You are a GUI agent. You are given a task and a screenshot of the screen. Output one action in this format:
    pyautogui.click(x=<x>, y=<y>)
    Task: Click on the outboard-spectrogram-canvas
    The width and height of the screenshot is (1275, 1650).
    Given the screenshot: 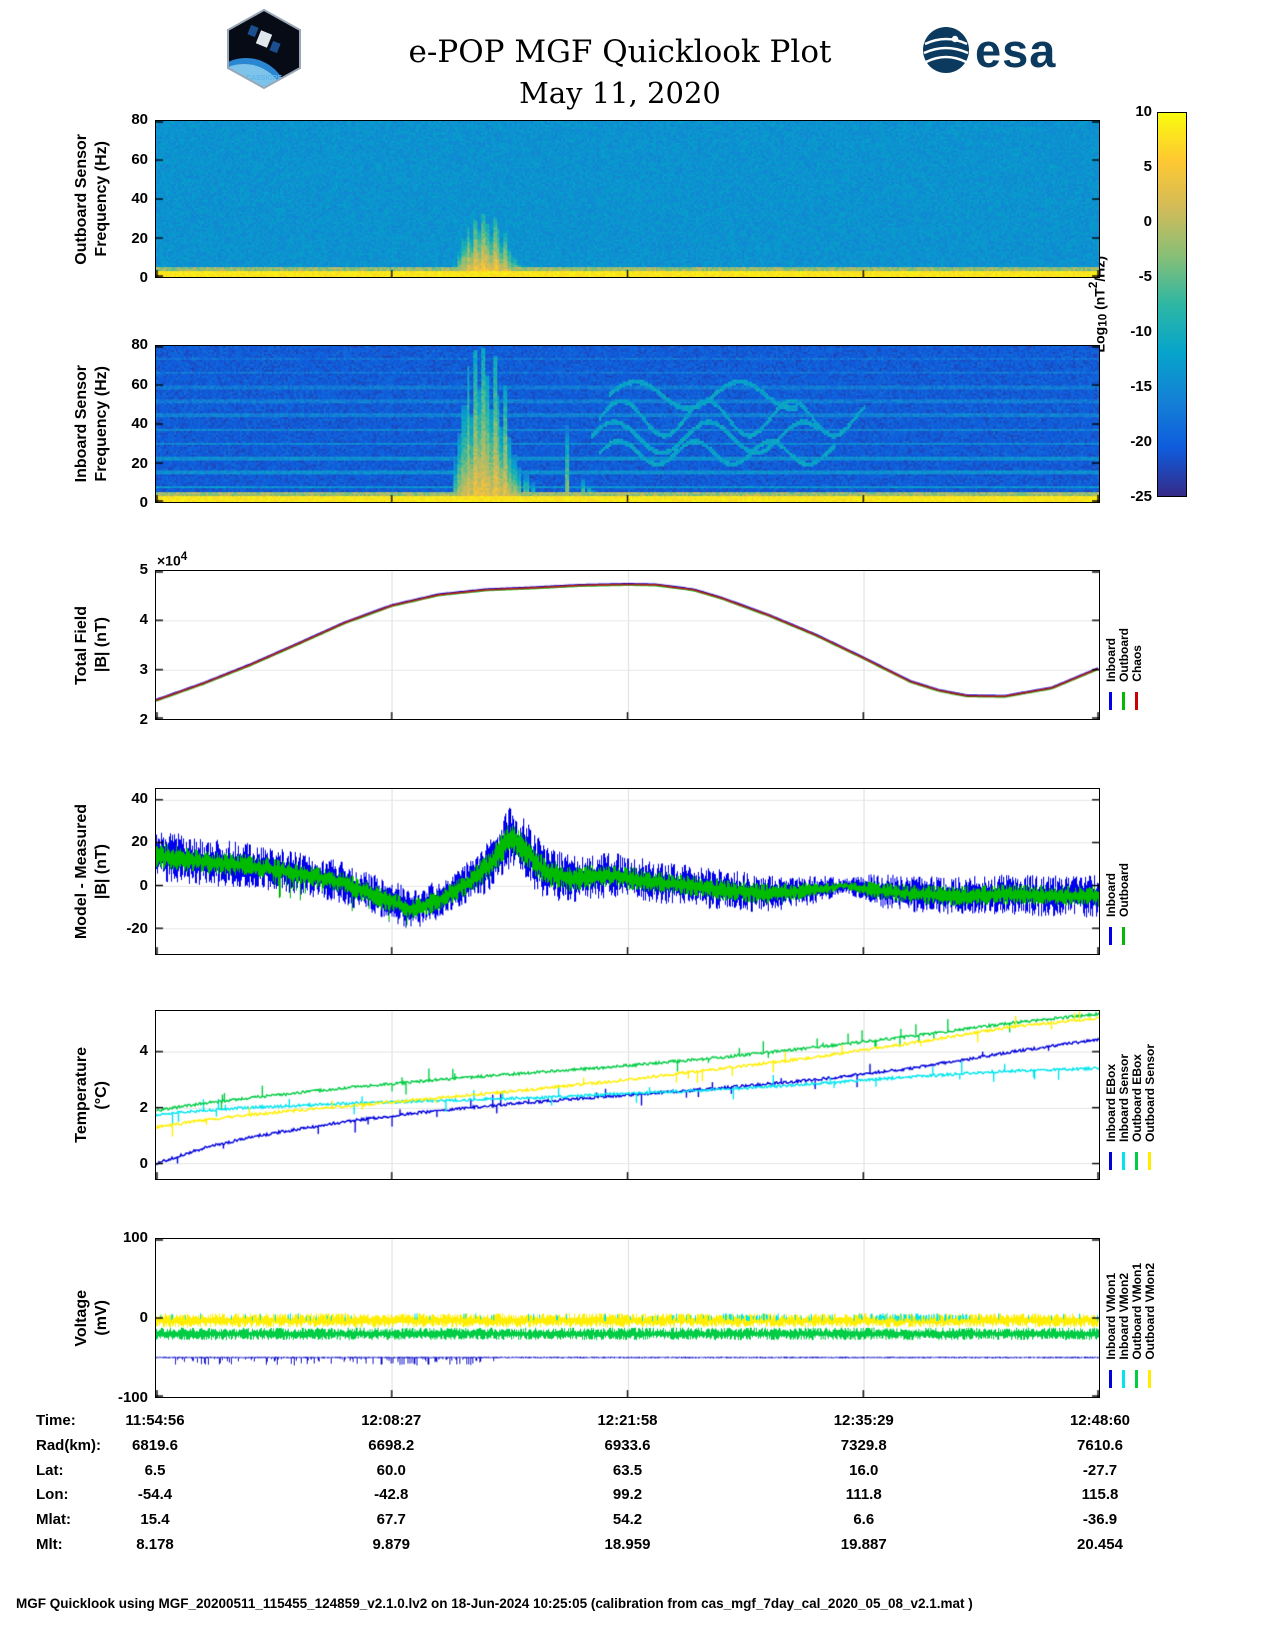 What is the action you would take?
    pyautogui.click(x=627, y=199)
    